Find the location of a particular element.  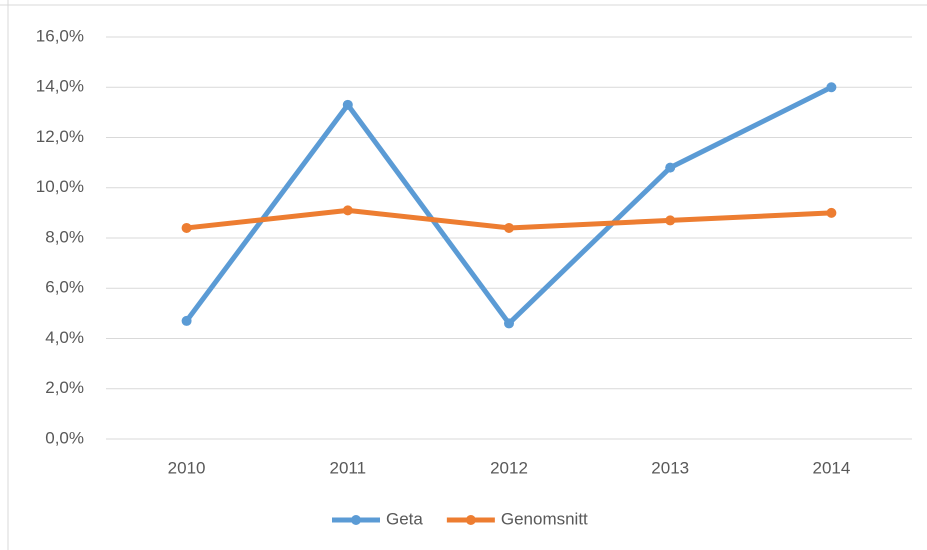

y-tick-label: 0,0% is located at coordinates (64, 437).